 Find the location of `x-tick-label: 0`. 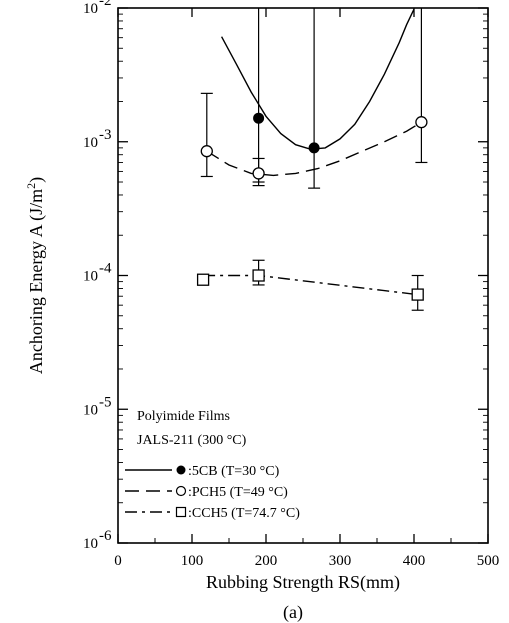

x-tick-label: 0 is located at coordinates (118, 561).